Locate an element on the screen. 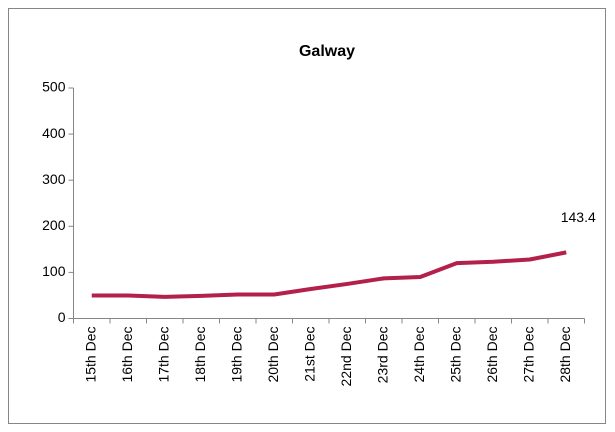 The width and height of the screenshot is (615, 432). y-tick-label: 400 is located at coordinates (54, 133).